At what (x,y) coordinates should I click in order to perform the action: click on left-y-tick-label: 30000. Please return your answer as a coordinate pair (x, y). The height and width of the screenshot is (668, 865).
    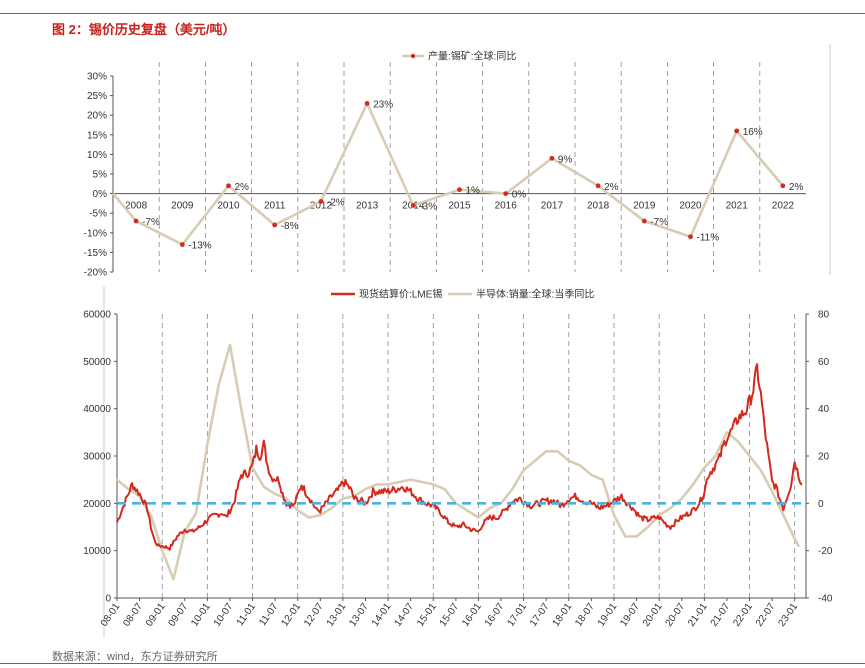
    Looking at the image, I should click on (97, 457).